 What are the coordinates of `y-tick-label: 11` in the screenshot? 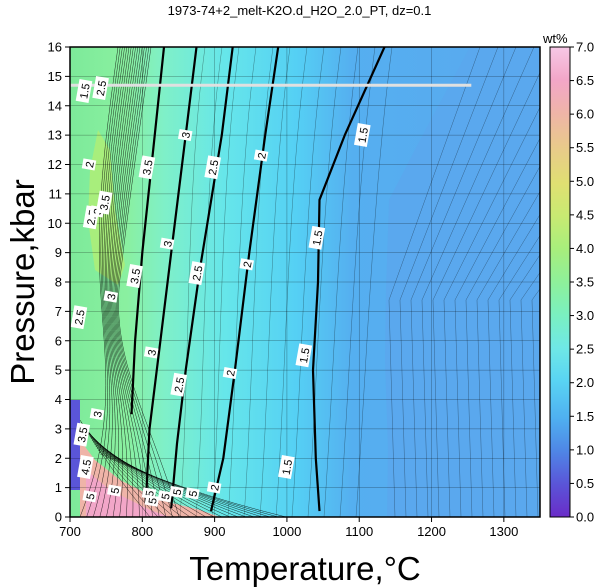 It's located at (56, 193).